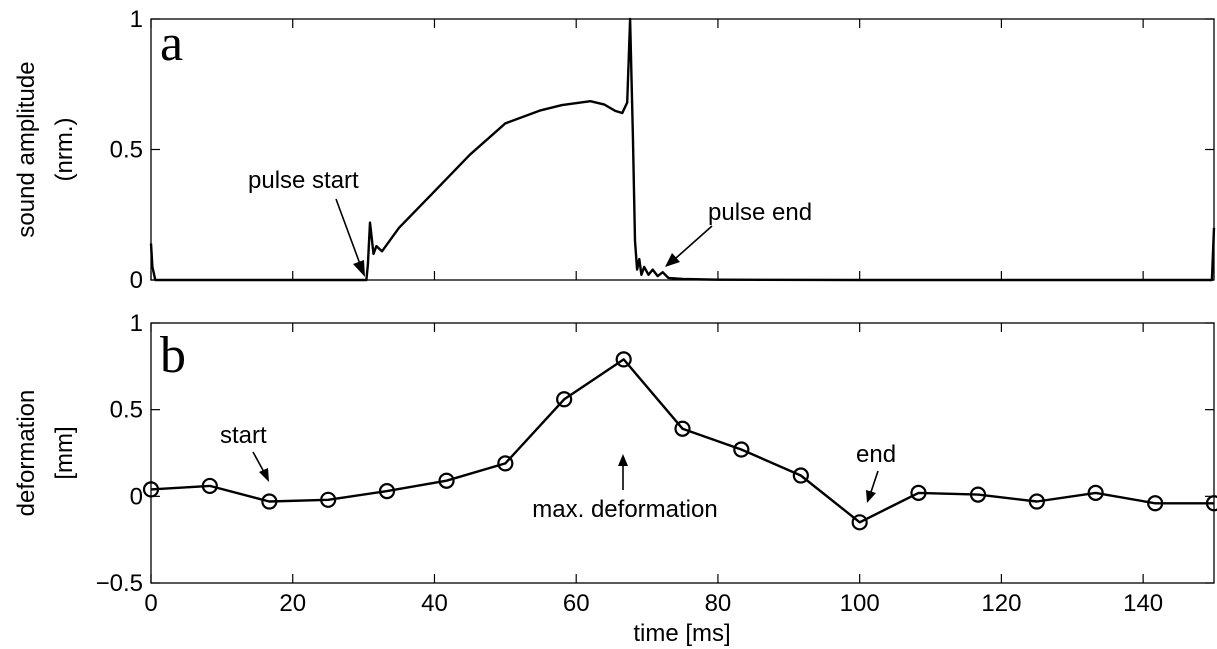 Image resolution: width=1217 pixels, height=649 pixels. Describe the element at coordinates (860, 603) in the screenshot. I see `x-tick-label: 100` at that location.